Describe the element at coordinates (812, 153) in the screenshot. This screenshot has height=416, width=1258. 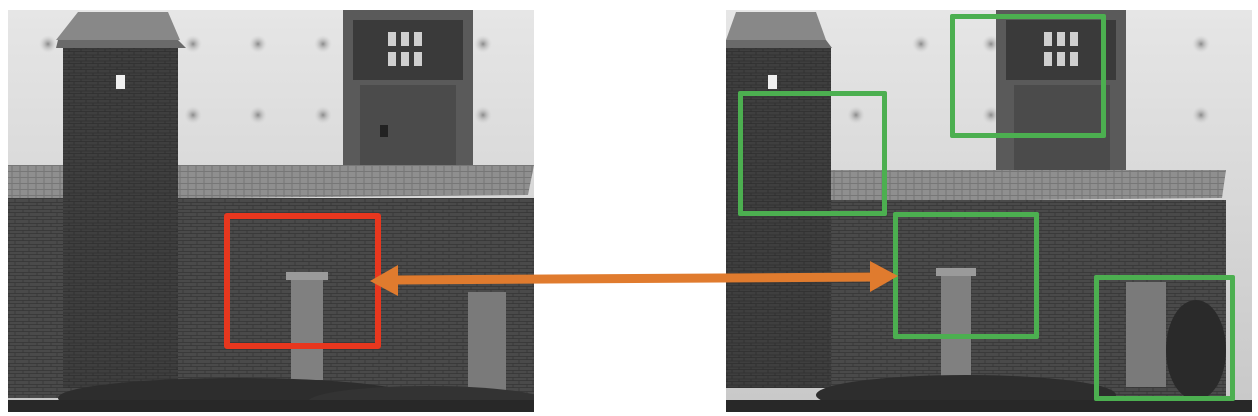
I see `candidate-region-box-left-tower` at that location.